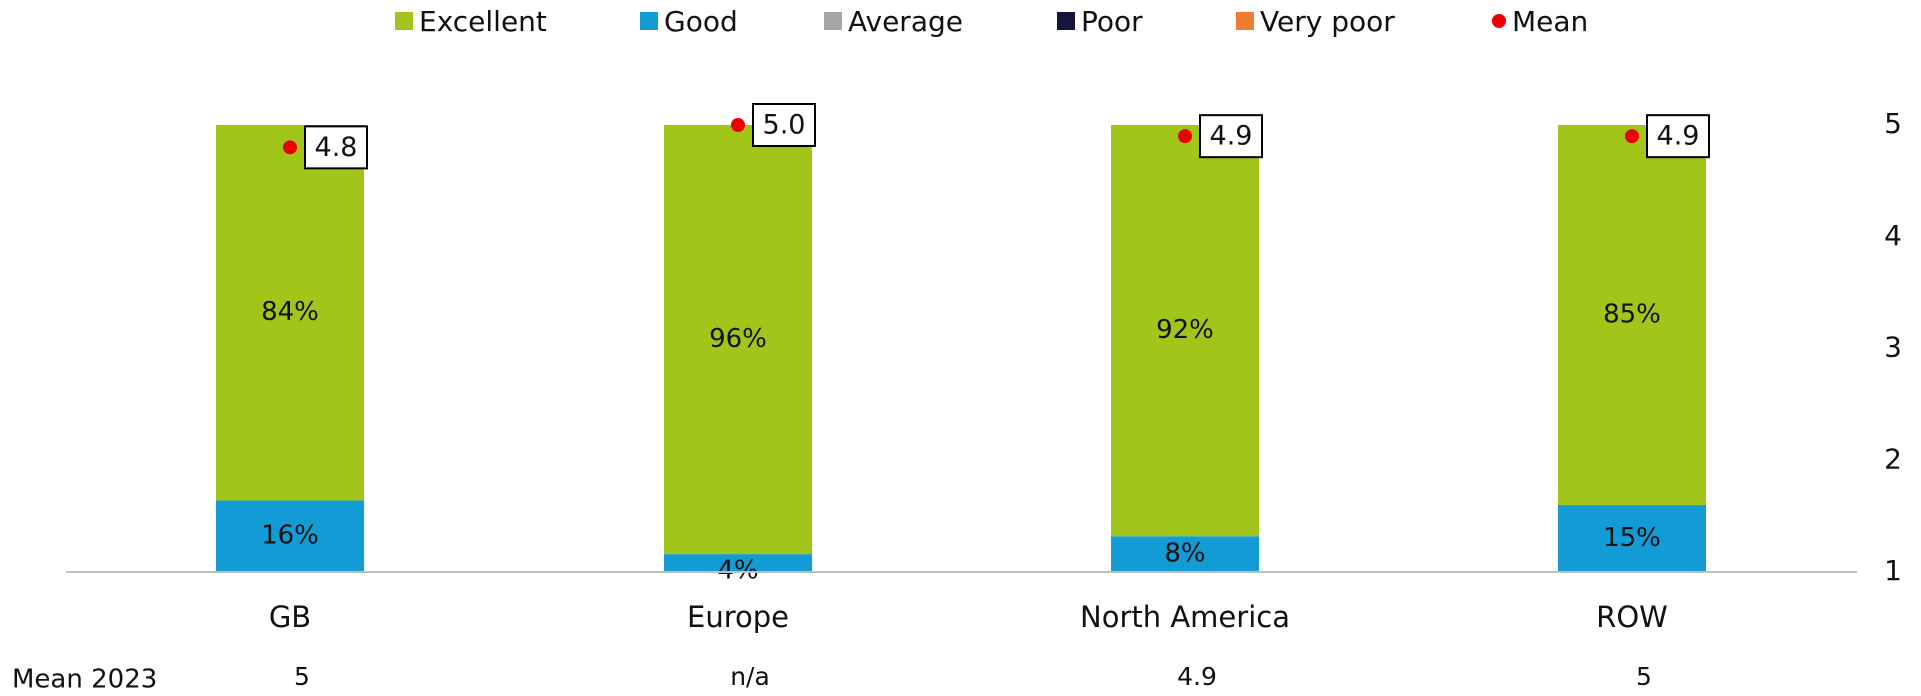  What do you see at coordinates (84, 680) in the screenshot?
I see `mean-2023-label: Mean 2023` at bounding box center [84, 680].